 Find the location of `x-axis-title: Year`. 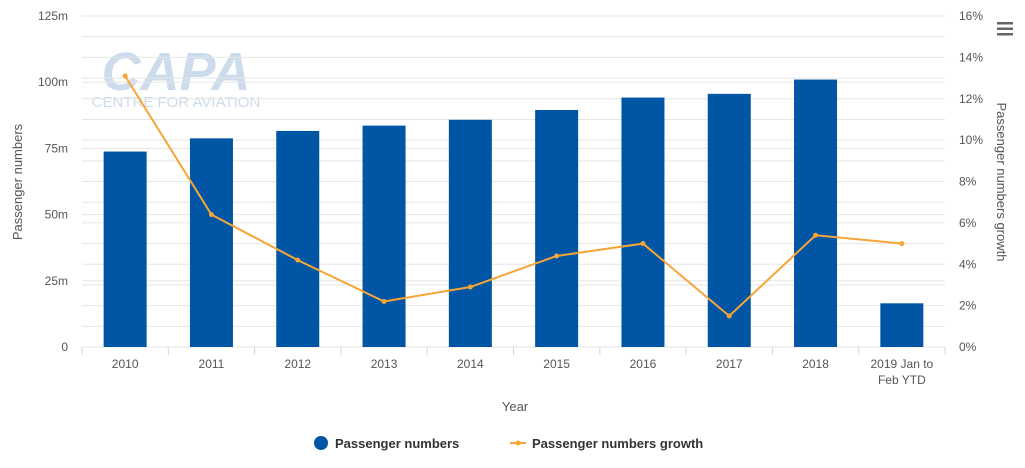

x-axis-title: Year is located at coordinates (515, 406).